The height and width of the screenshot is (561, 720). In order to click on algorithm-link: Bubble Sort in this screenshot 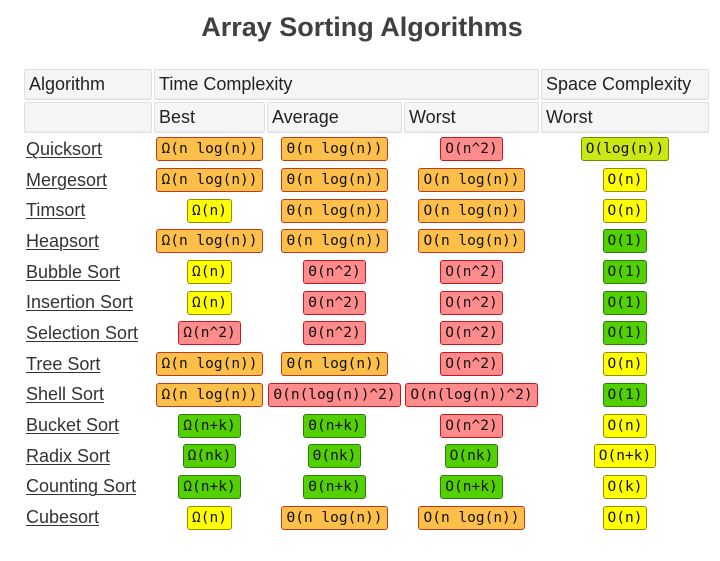, I will do `click(73, 271)`.